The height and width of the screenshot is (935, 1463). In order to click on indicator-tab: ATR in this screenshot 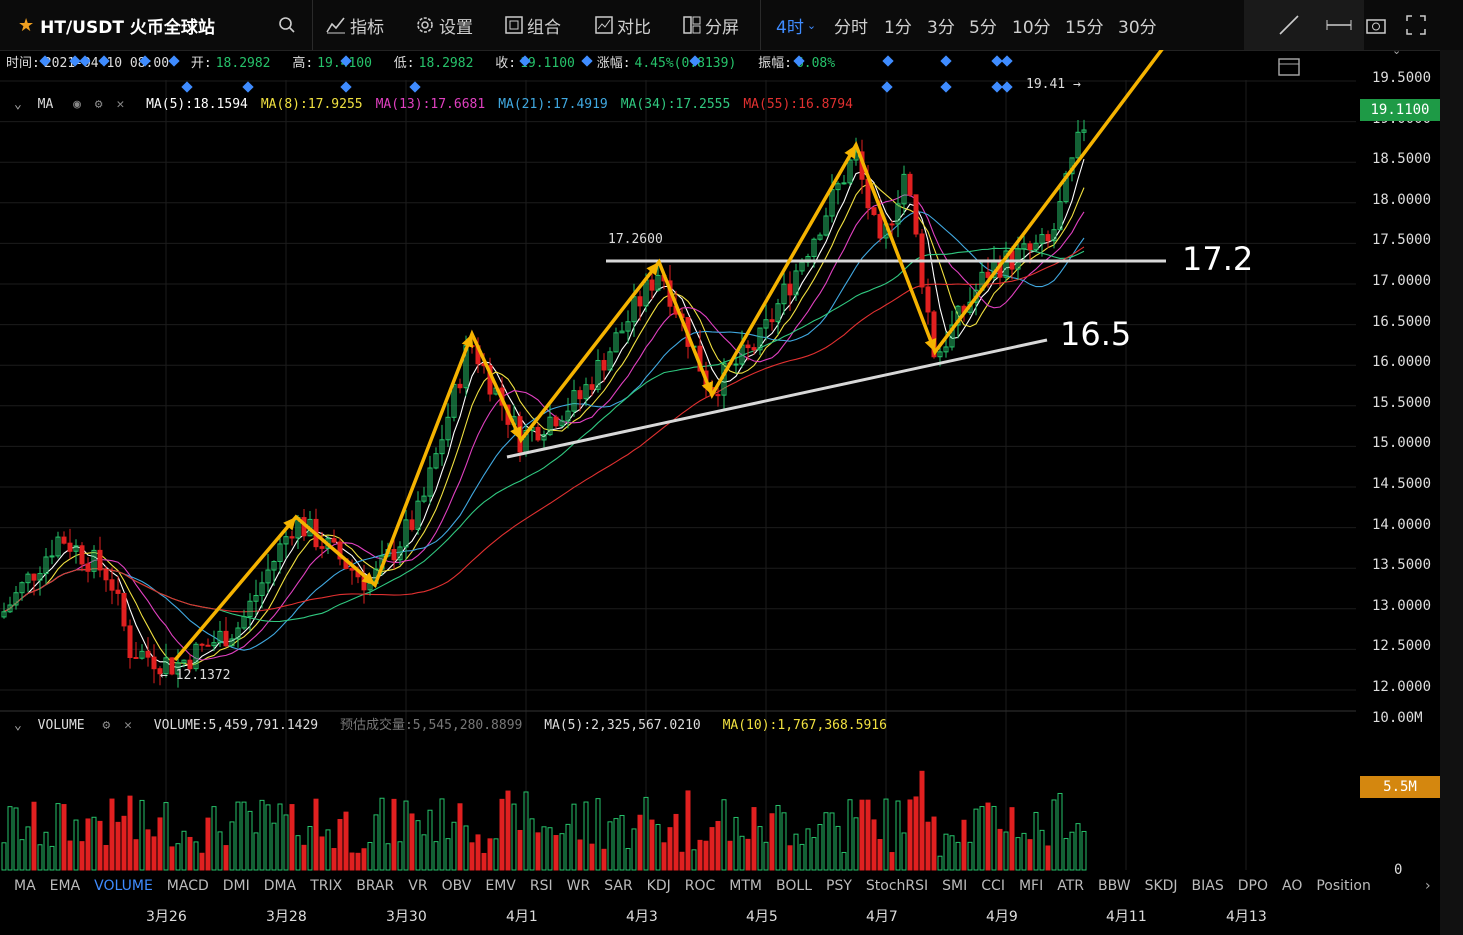, I will do `click(1070, 886)`.